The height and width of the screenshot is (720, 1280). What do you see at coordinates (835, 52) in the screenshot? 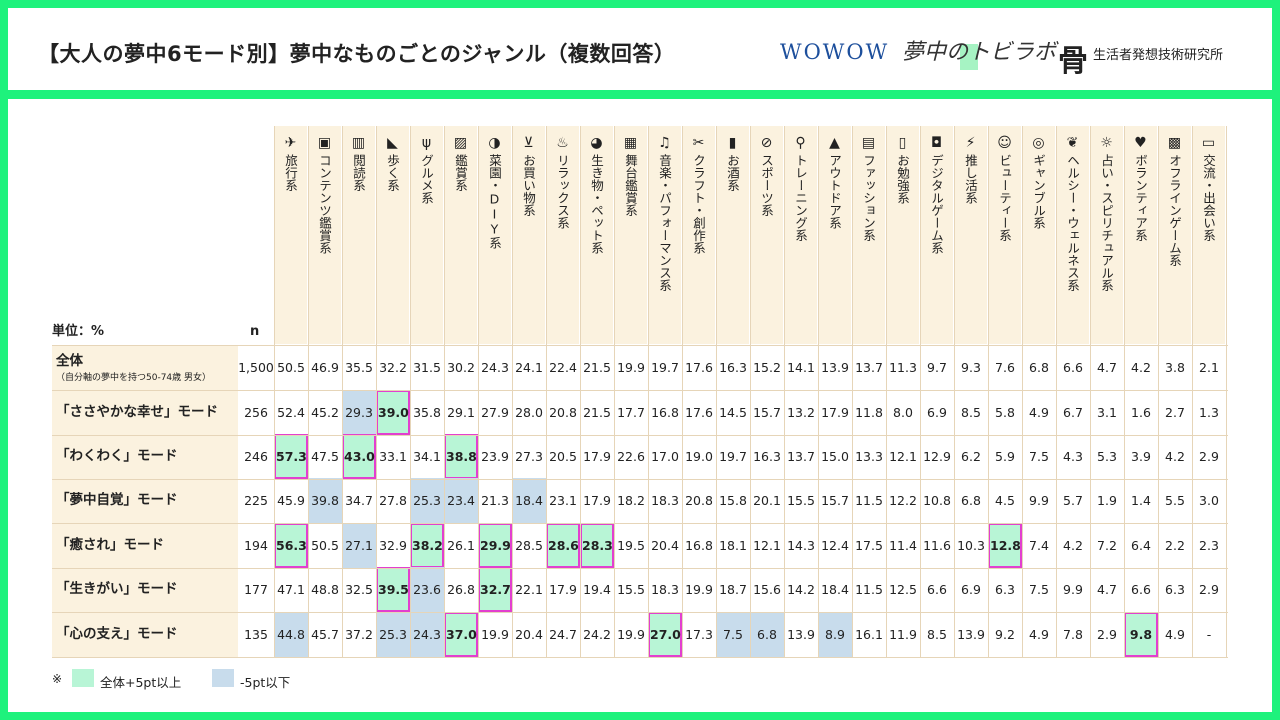
I see `wowow-logo: WOWOW` at bounding box center [835, 52].